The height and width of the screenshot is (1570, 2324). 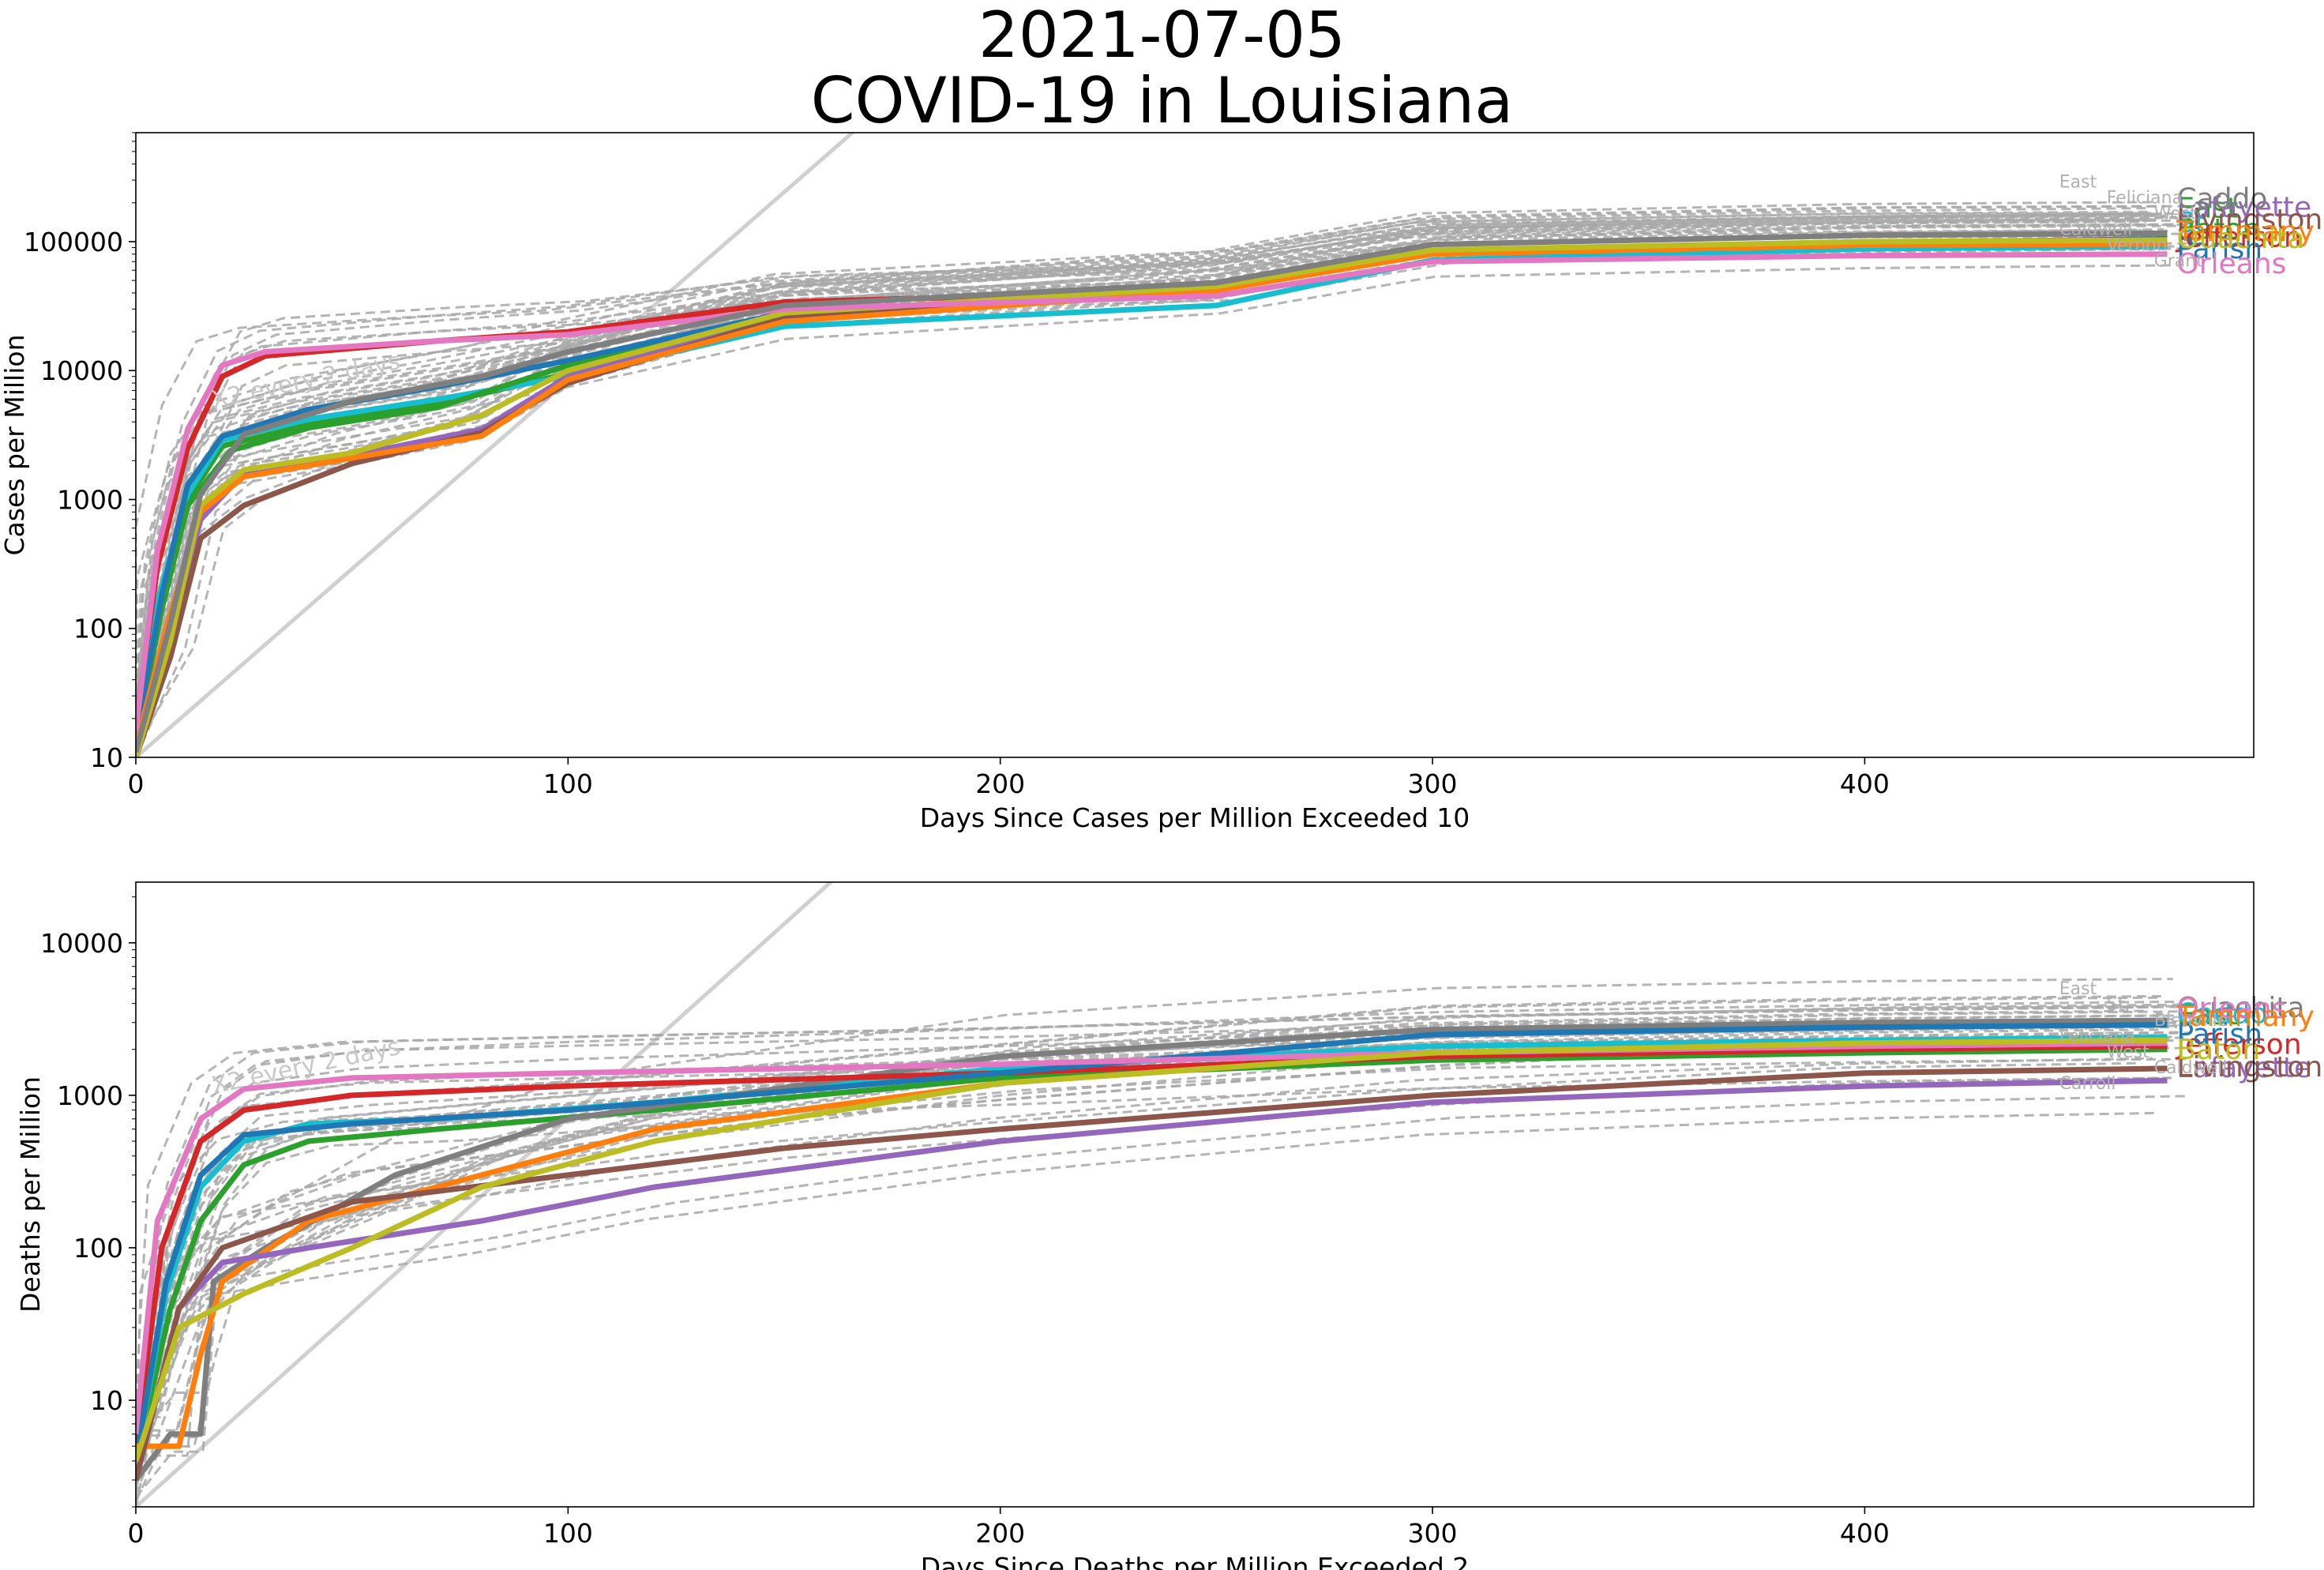 What do you see at coordinates (2179, 261) in the screenshot?
I see `background-series-label: Grant` at bounding box center [2179, 261].